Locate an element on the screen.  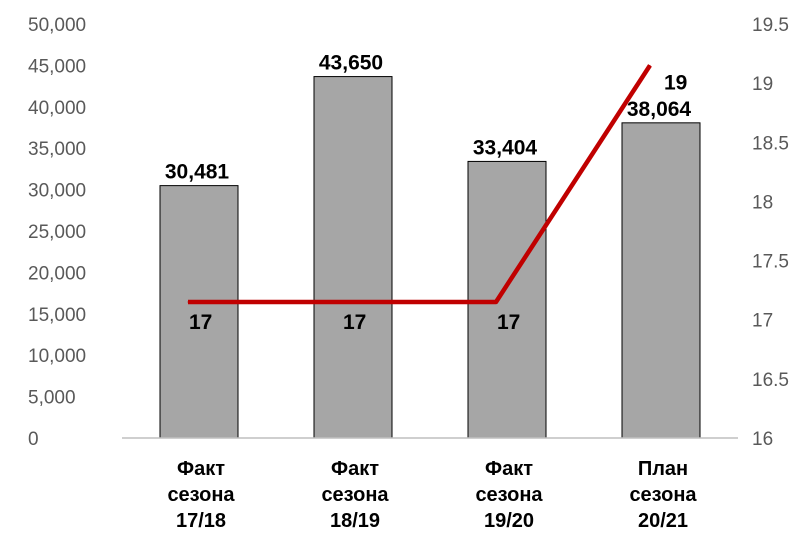
bar-data-label: 38,064 is located at coordinates (659, 109).